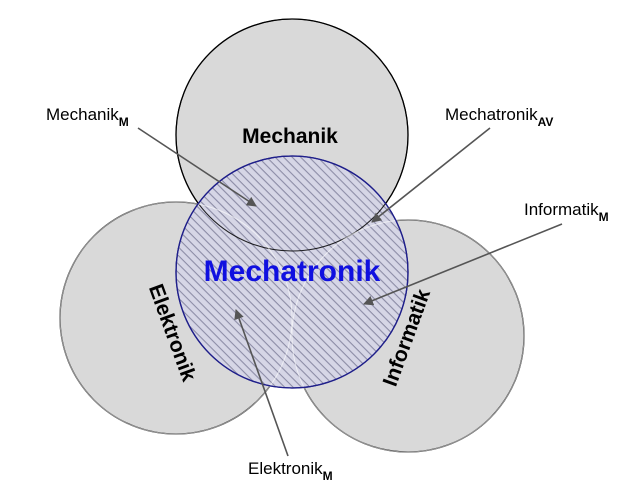 This screenshot has width=622, height=491. What do you see at coordinates (328, 476) in the screenshot?
I see `callout-elektronik-sub: M` at bounding box center [328, 476].